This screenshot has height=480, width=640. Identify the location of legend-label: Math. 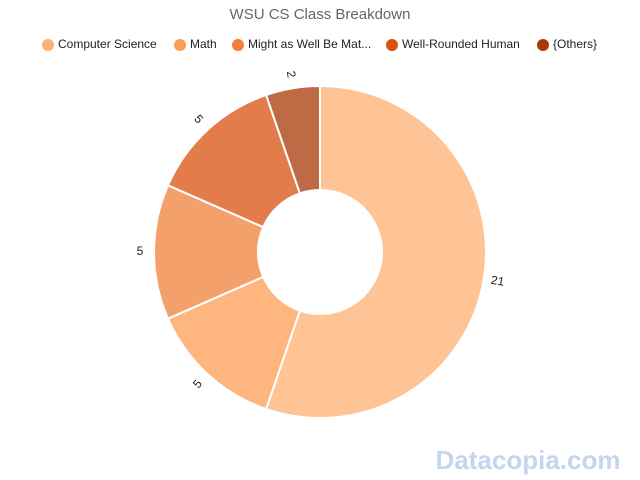
(203, 44).